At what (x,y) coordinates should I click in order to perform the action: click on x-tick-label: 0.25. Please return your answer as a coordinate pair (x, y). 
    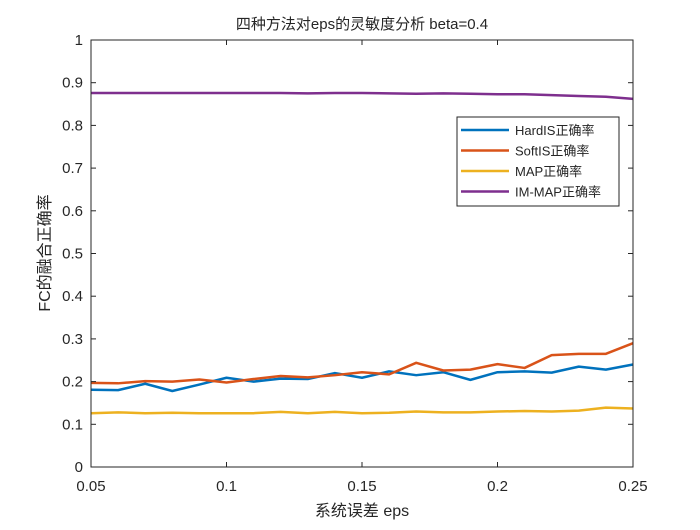
    Looking at the image, I should click on (632, 486).